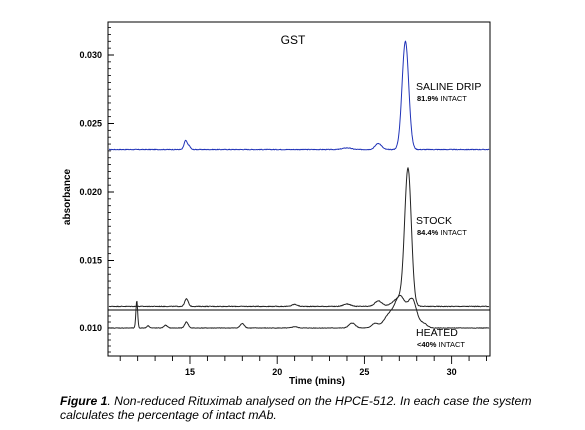 The width and height of the screenshot is (585, 430). Describe the element at coordinates (428, 232) in the screenshot. I see `intact-percent-value: 84.4%` at that location.